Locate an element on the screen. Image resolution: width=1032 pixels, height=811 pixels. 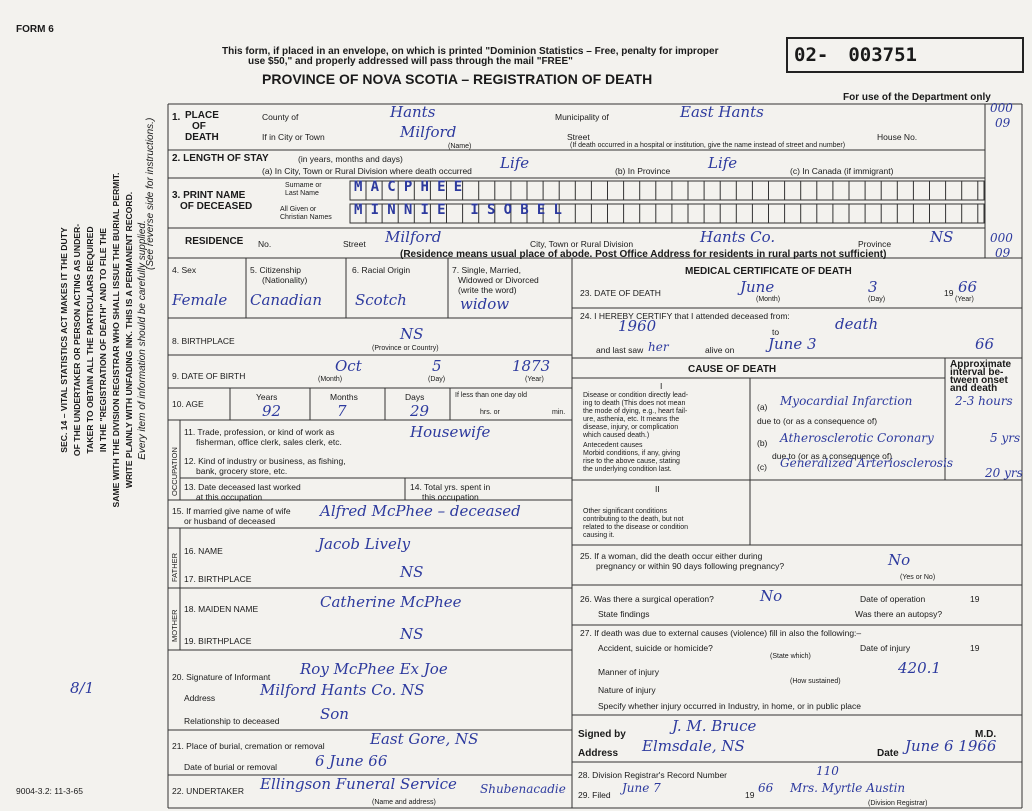
rule-line is located at coordinates (667, 190).